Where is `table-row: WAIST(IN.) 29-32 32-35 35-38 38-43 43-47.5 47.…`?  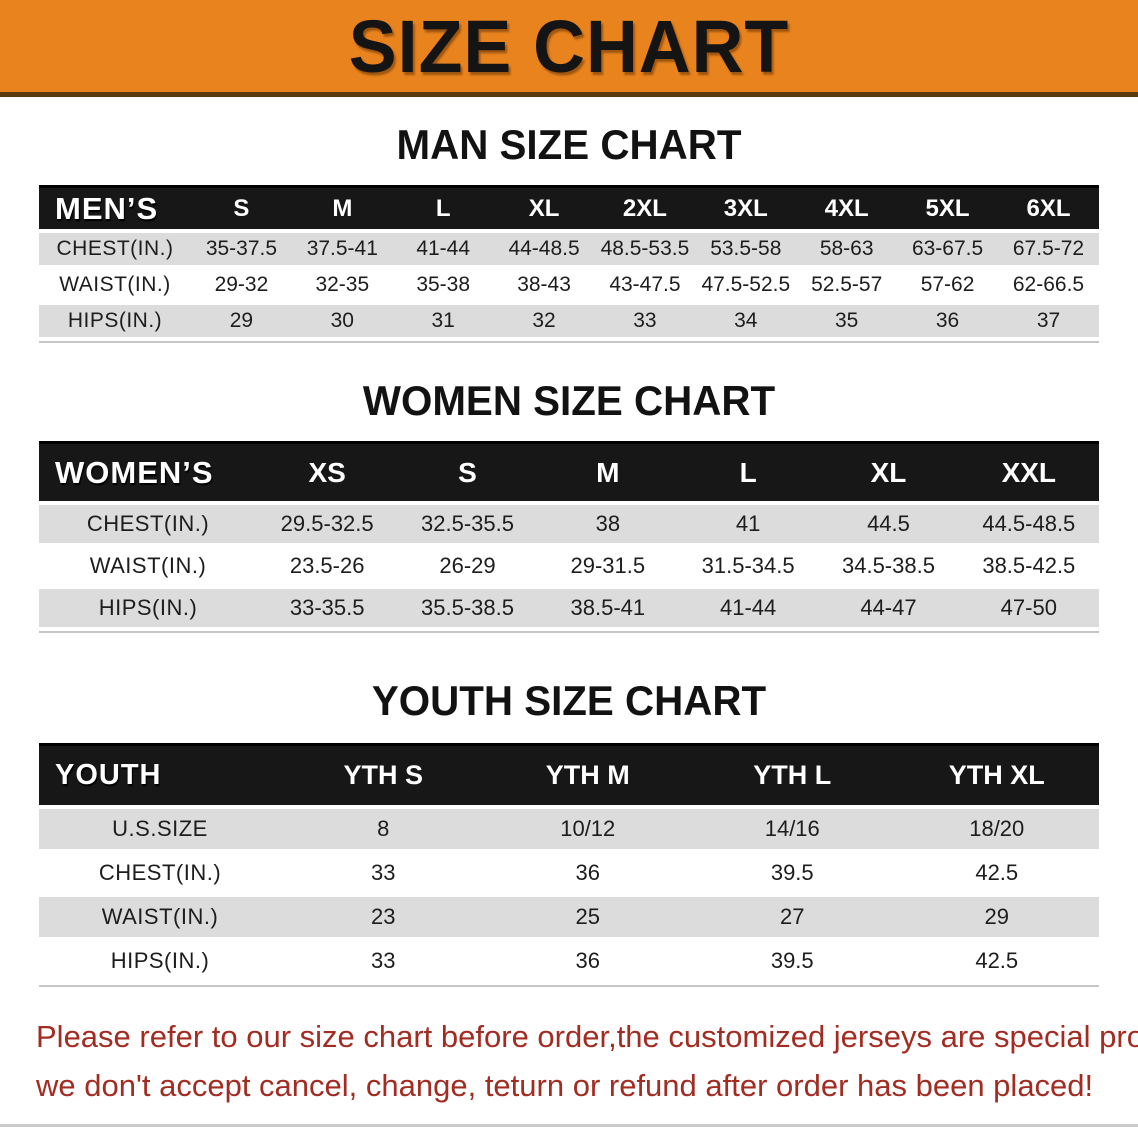
table-row: WAIST(IN.) 29-32 32-35 35-38 38-43 43-47.5 47.… is located at coordinates (569, 285).